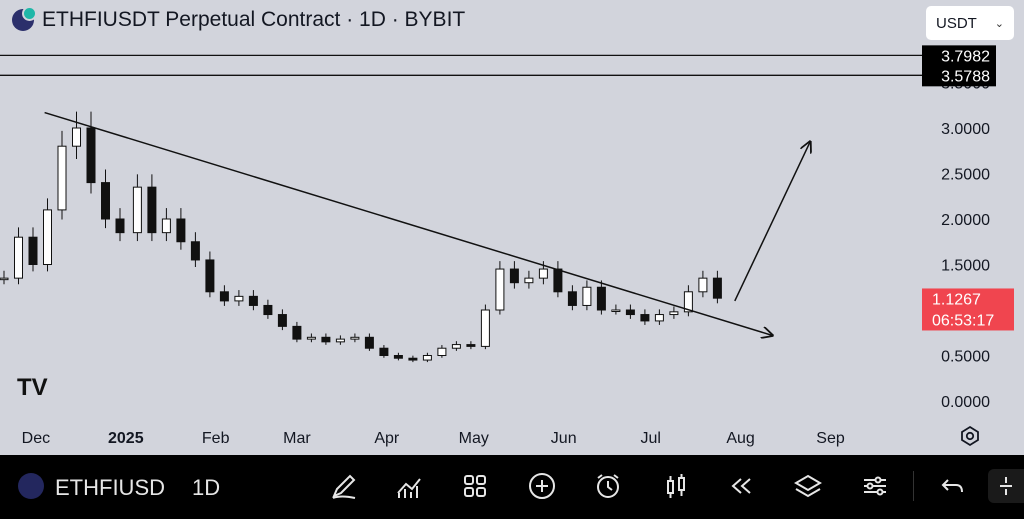  Describe the element at coordinates (913, 486) in the screenshot. I see `toolbar-divider` at that location.